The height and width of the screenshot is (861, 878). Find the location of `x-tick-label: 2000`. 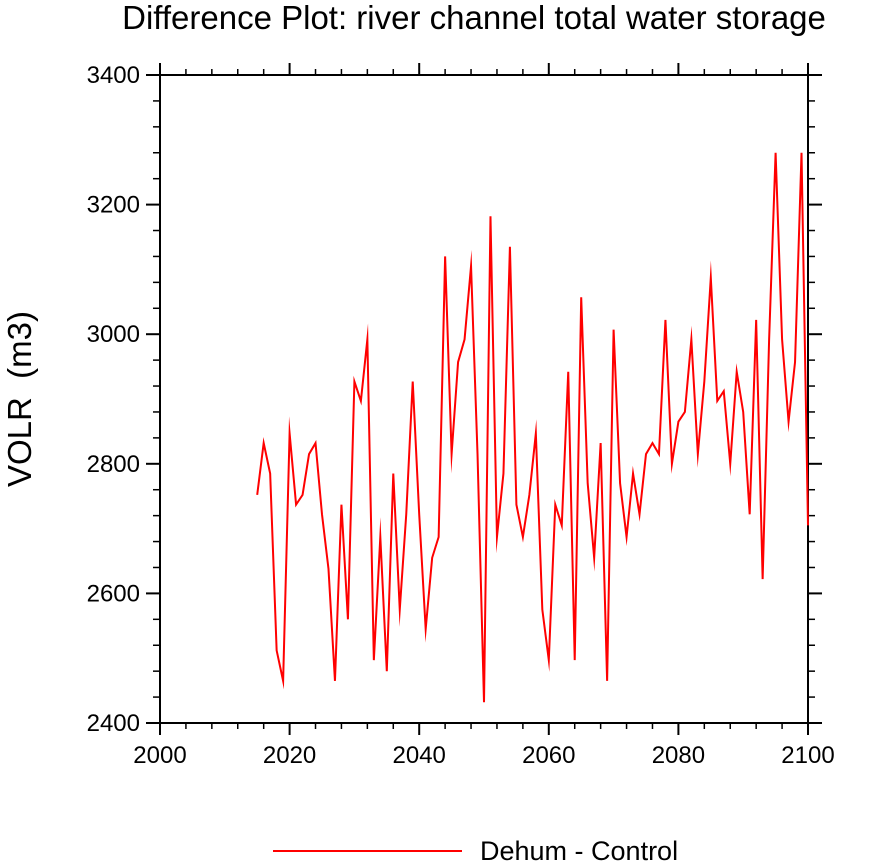

x-tick-label: 2000 is located at coordinates (159, 755).